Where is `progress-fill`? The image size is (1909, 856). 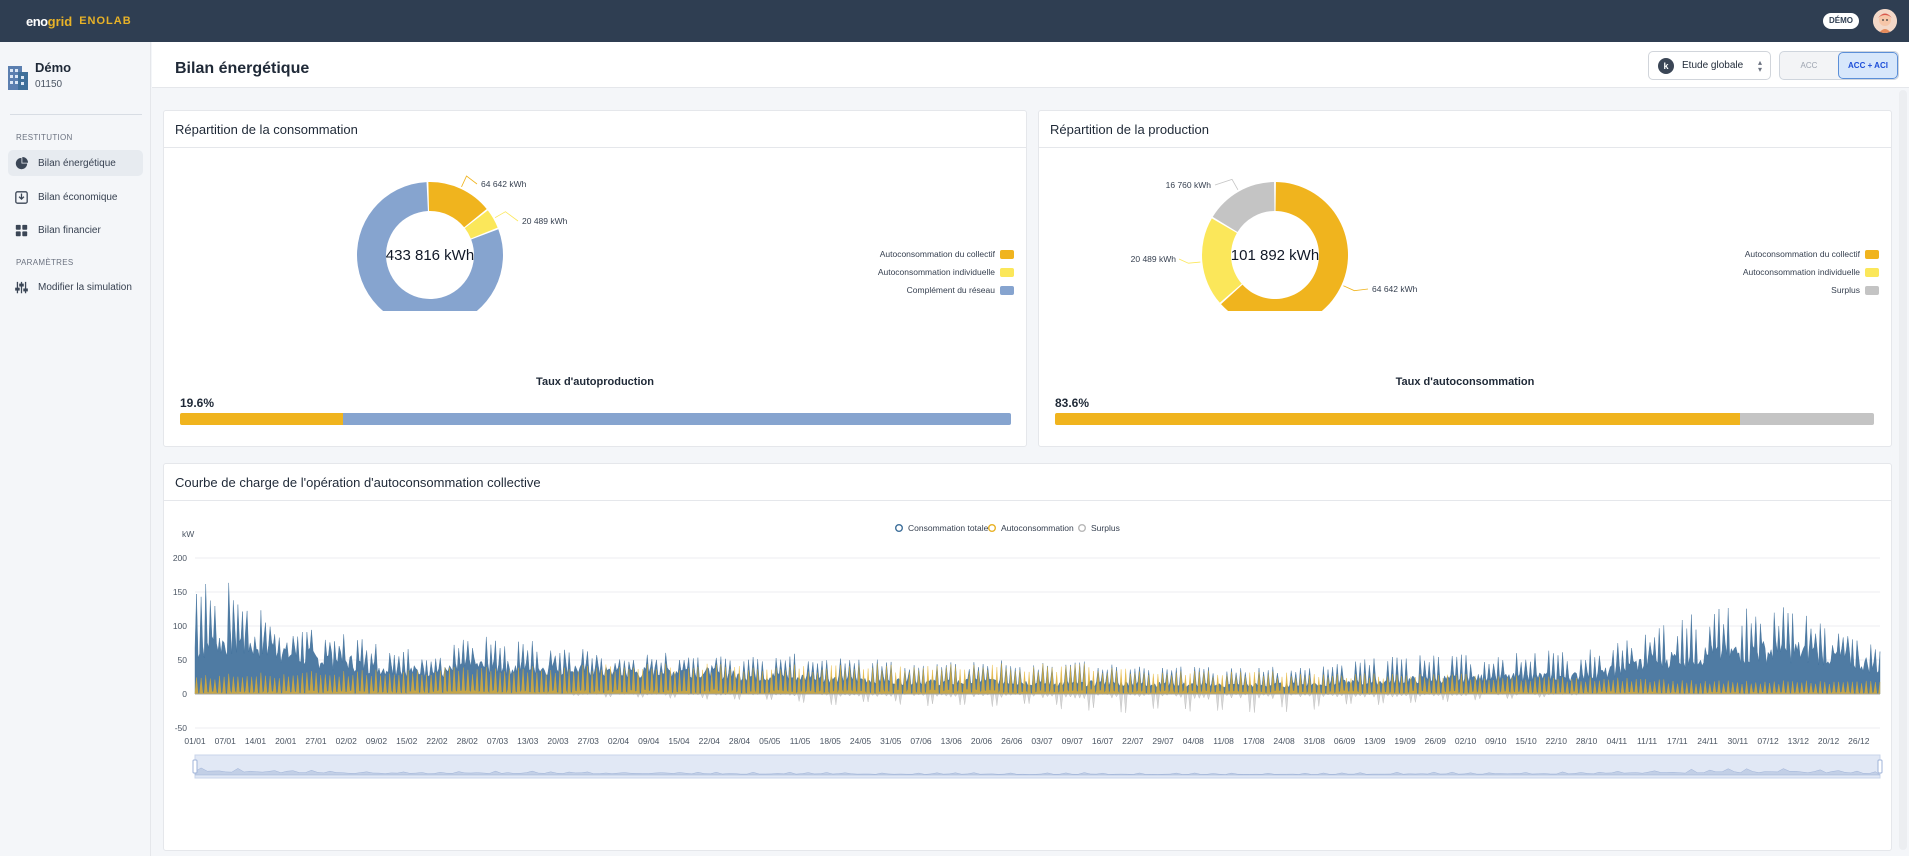
progress-fill is located at coordinates (1397, 419).